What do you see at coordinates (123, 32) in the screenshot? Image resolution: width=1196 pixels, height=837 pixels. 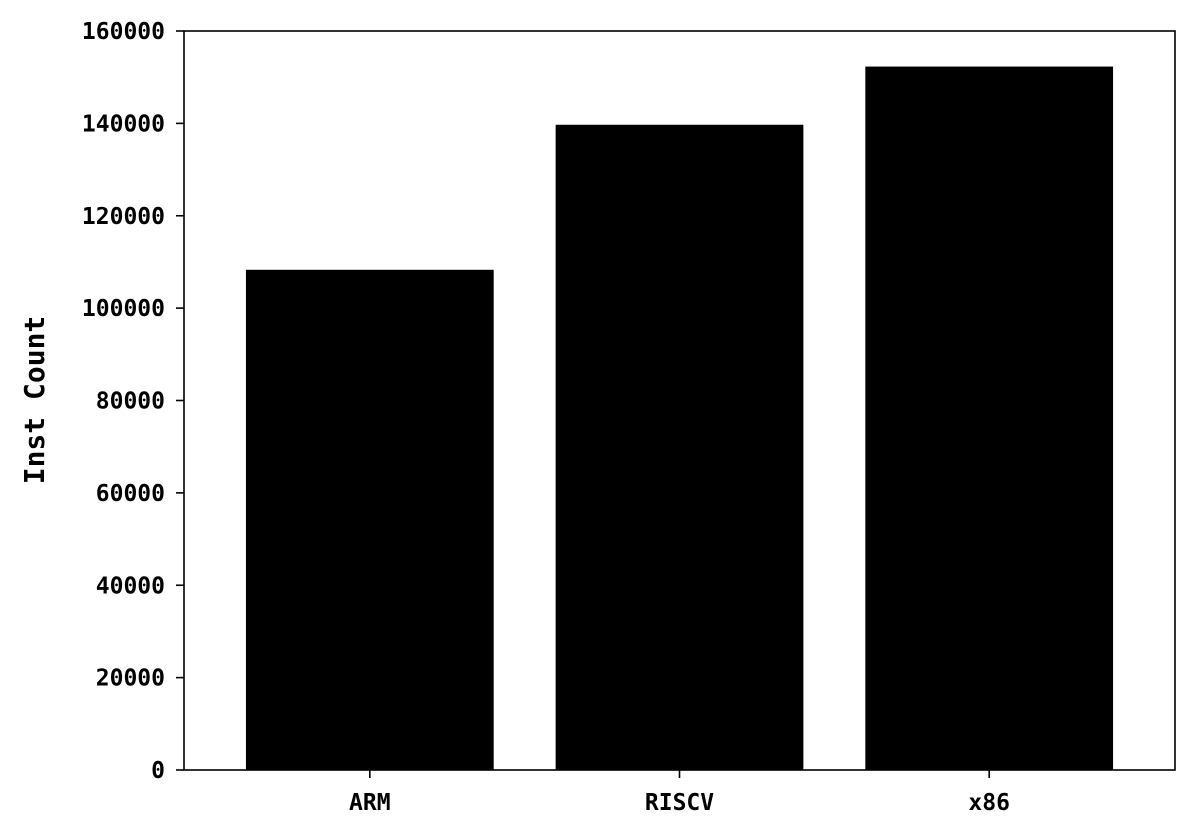 I see `y-tick-label: 160000` at bounding box center [123, 32].